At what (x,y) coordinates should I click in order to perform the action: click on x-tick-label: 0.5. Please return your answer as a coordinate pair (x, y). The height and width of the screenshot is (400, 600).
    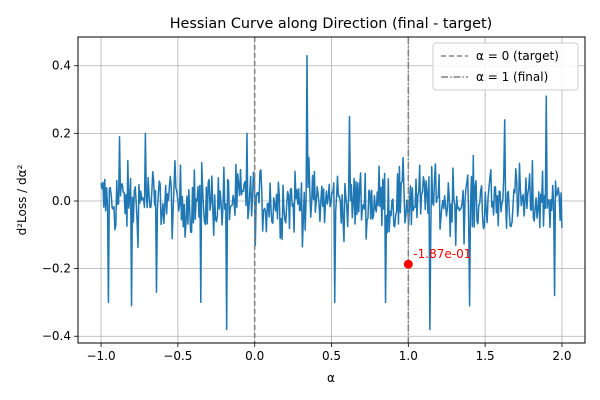
    Looking at the image, I should click on (331, 356).